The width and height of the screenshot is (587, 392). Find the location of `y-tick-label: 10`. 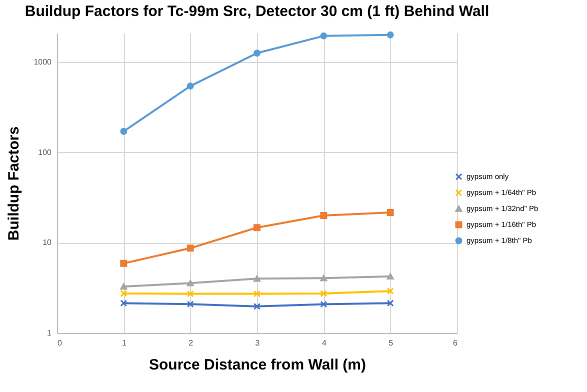

y-tick-label: 10 is located at coordinates (47, 243).